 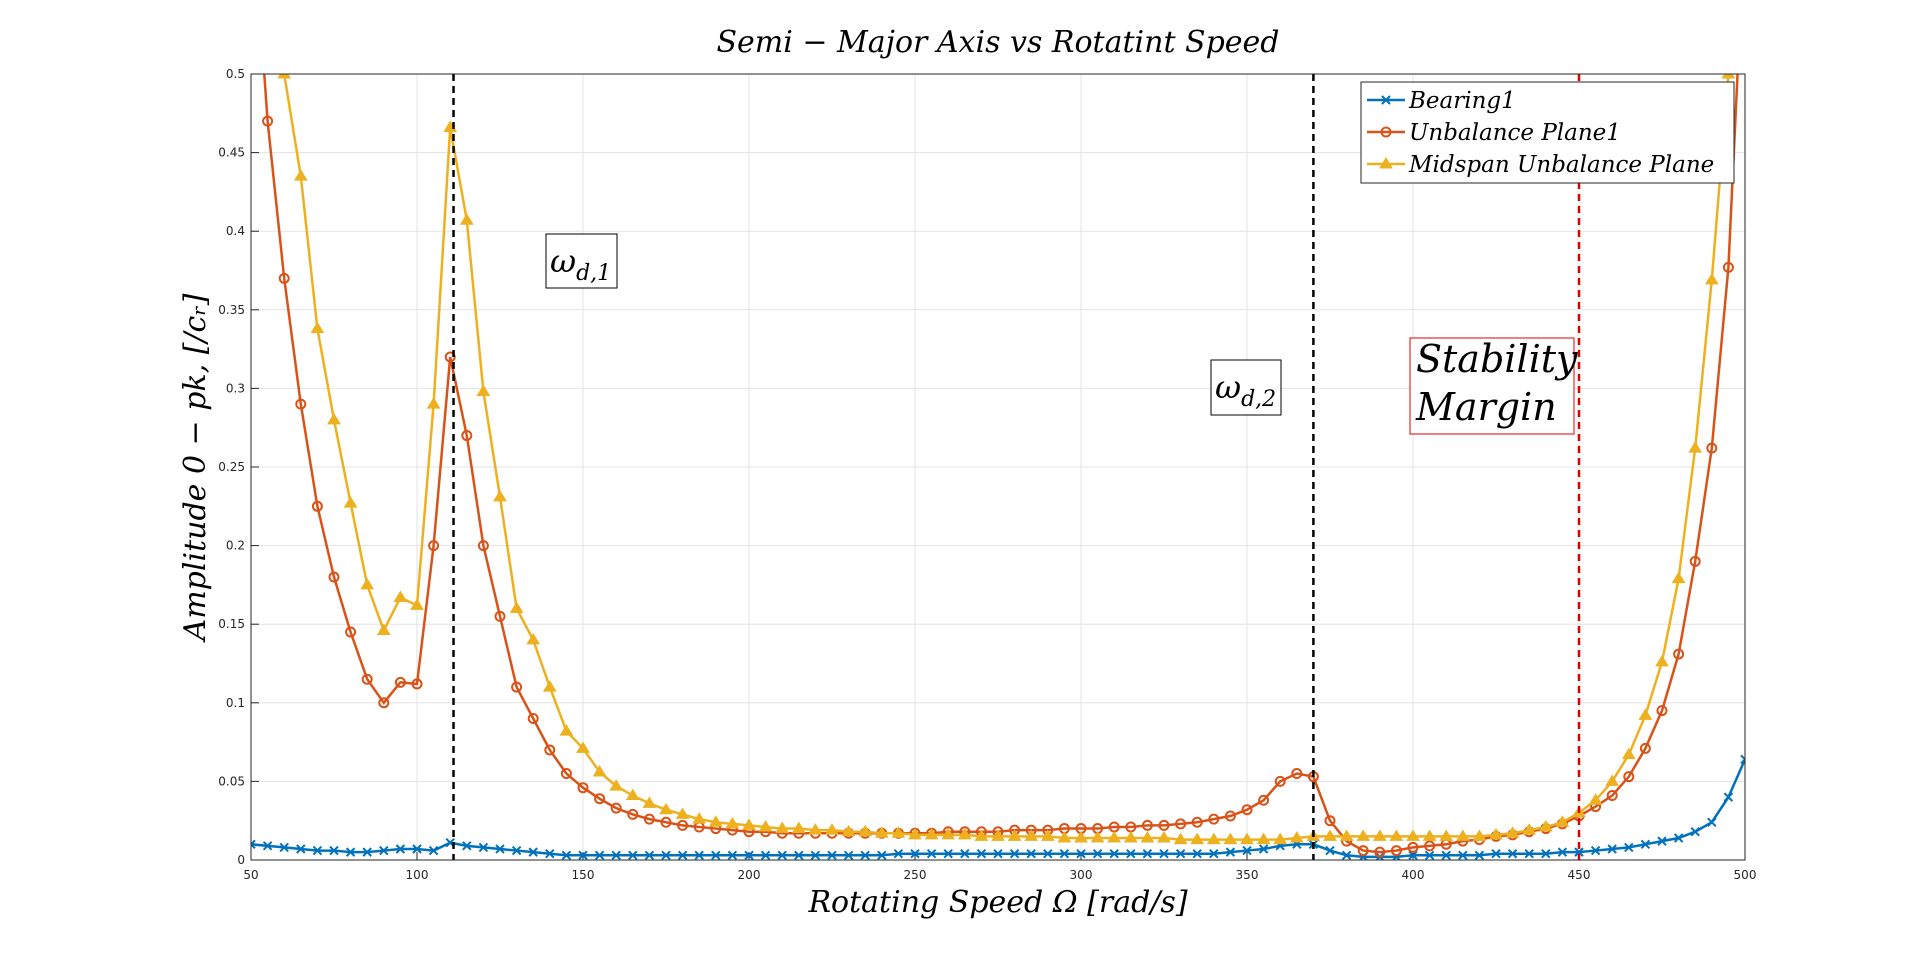 I want to click on annotation-subscript: d,1, so click(x=593, y=273).